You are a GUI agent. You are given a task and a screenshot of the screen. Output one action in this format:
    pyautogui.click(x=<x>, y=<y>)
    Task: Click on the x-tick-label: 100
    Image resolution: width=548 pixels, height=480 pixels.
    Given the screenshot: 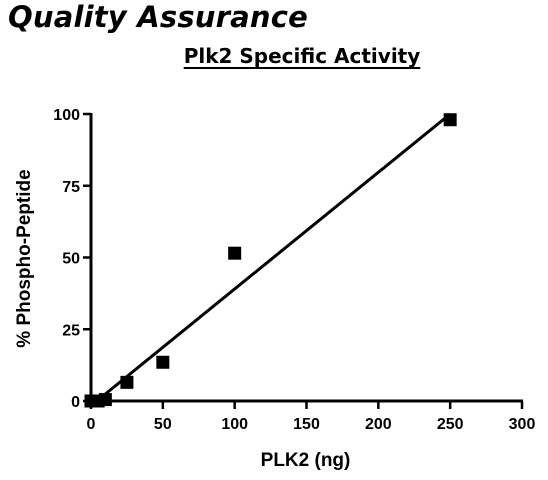 What is the action you would take?
    pyautogui.click(x=234, y=424)
    